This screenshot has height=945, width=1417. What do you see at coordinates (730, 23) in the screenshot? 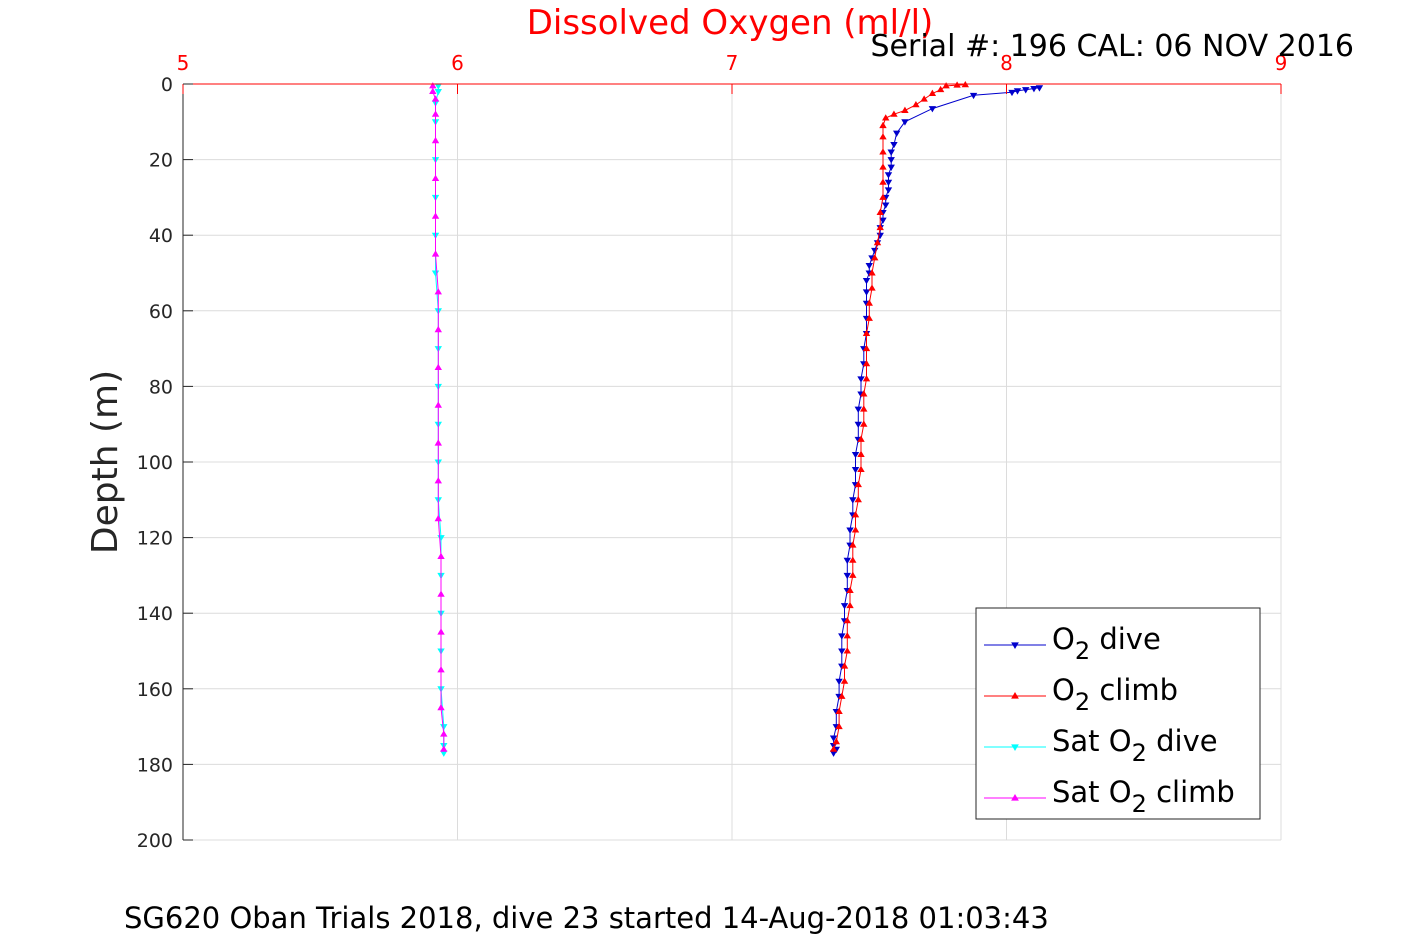
I see `chart-title: Dissolved Oxygen (ml/l)` at bounding box center [730, 23].